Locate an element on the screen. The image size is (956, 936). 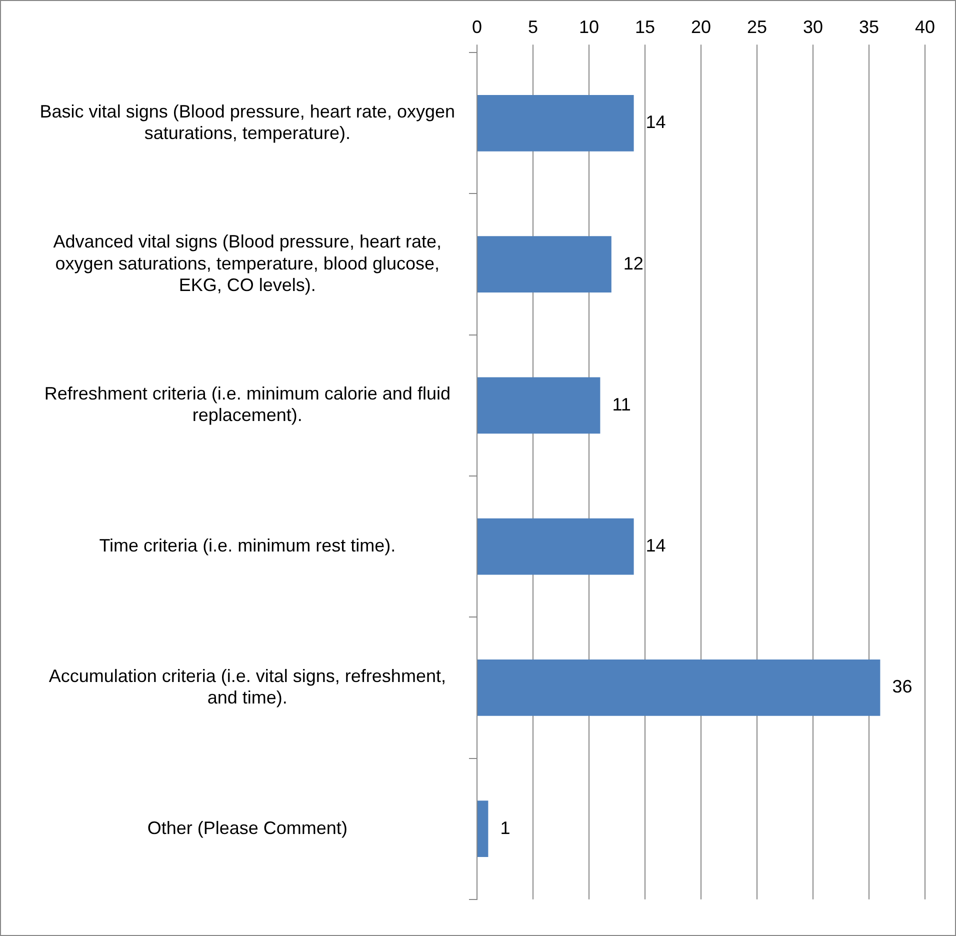
data-label: 1 is located at coordinates (505, 828).